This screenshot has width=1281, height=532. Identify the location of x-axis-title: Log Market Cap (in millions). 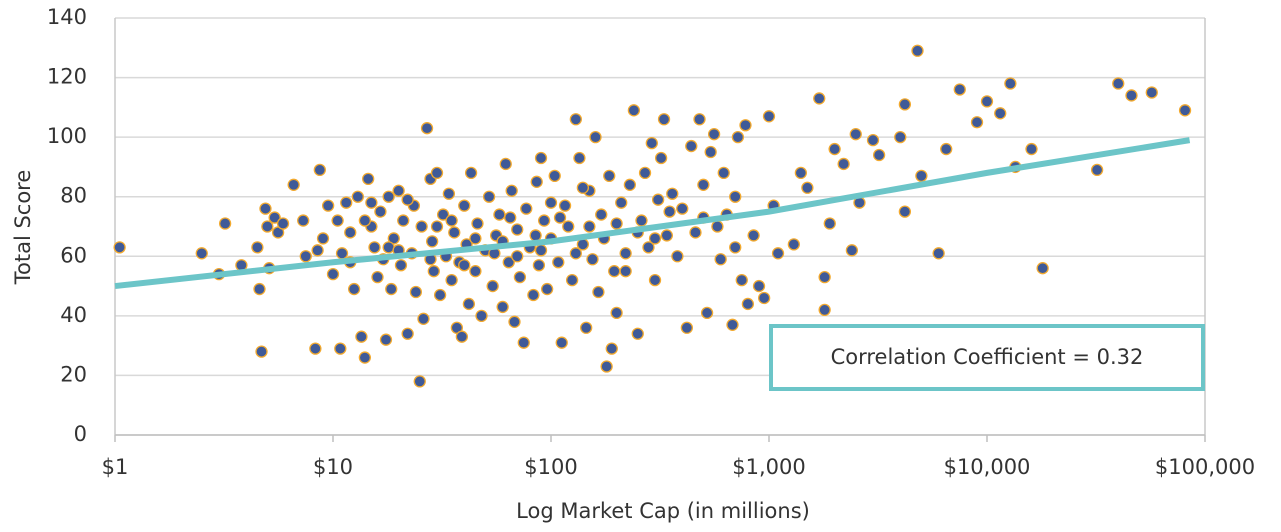
(663, 511).